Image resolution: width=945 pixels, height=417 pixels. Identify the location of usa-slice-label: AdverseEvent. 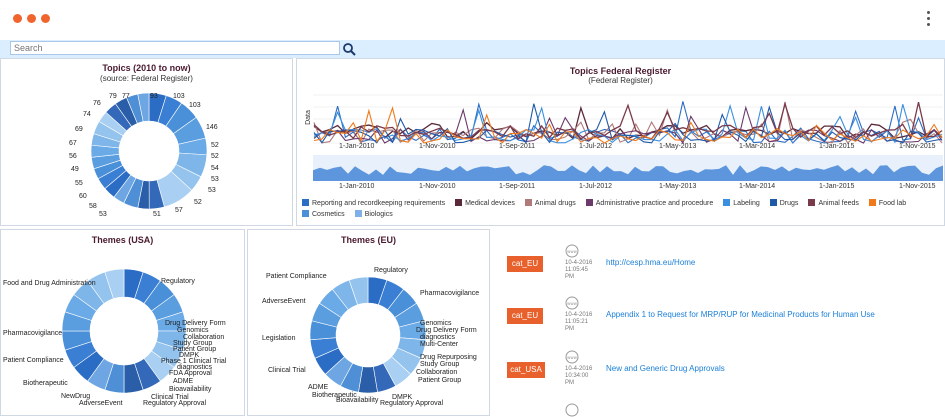
(101, 403).